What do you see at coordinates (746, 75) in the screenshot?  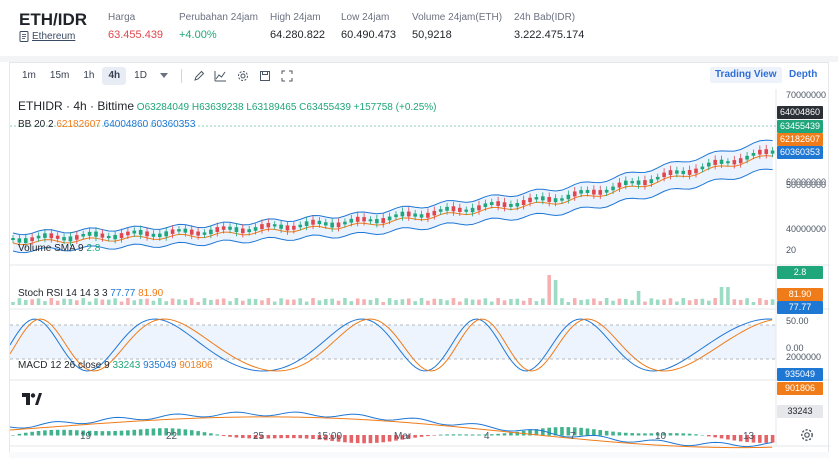 I see `trading-view-button: Trading View` at bounding box center [746, 75].